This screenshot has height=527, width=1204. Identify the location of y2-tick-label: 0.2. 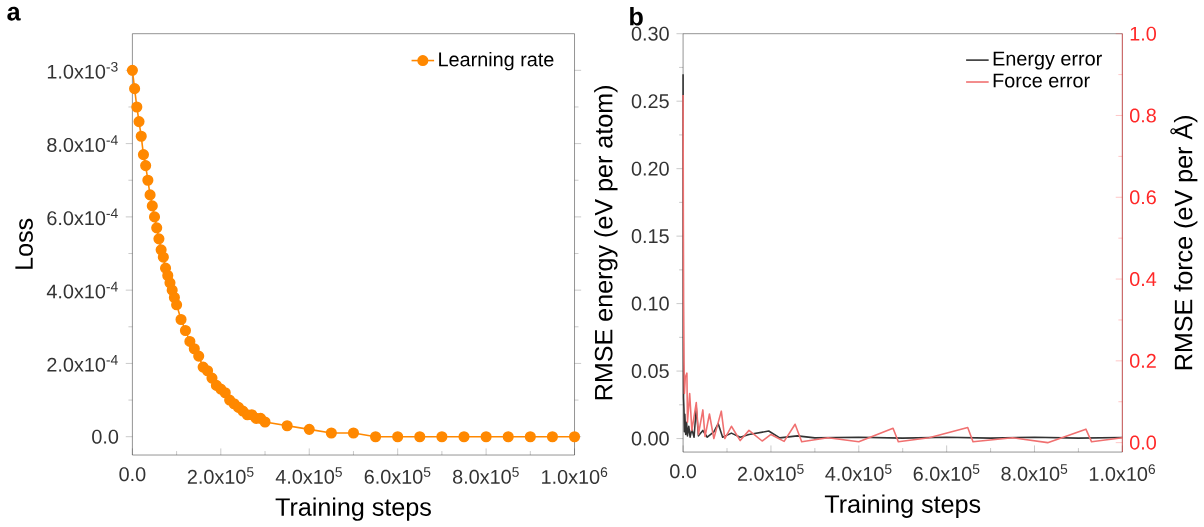
(1142, 360).